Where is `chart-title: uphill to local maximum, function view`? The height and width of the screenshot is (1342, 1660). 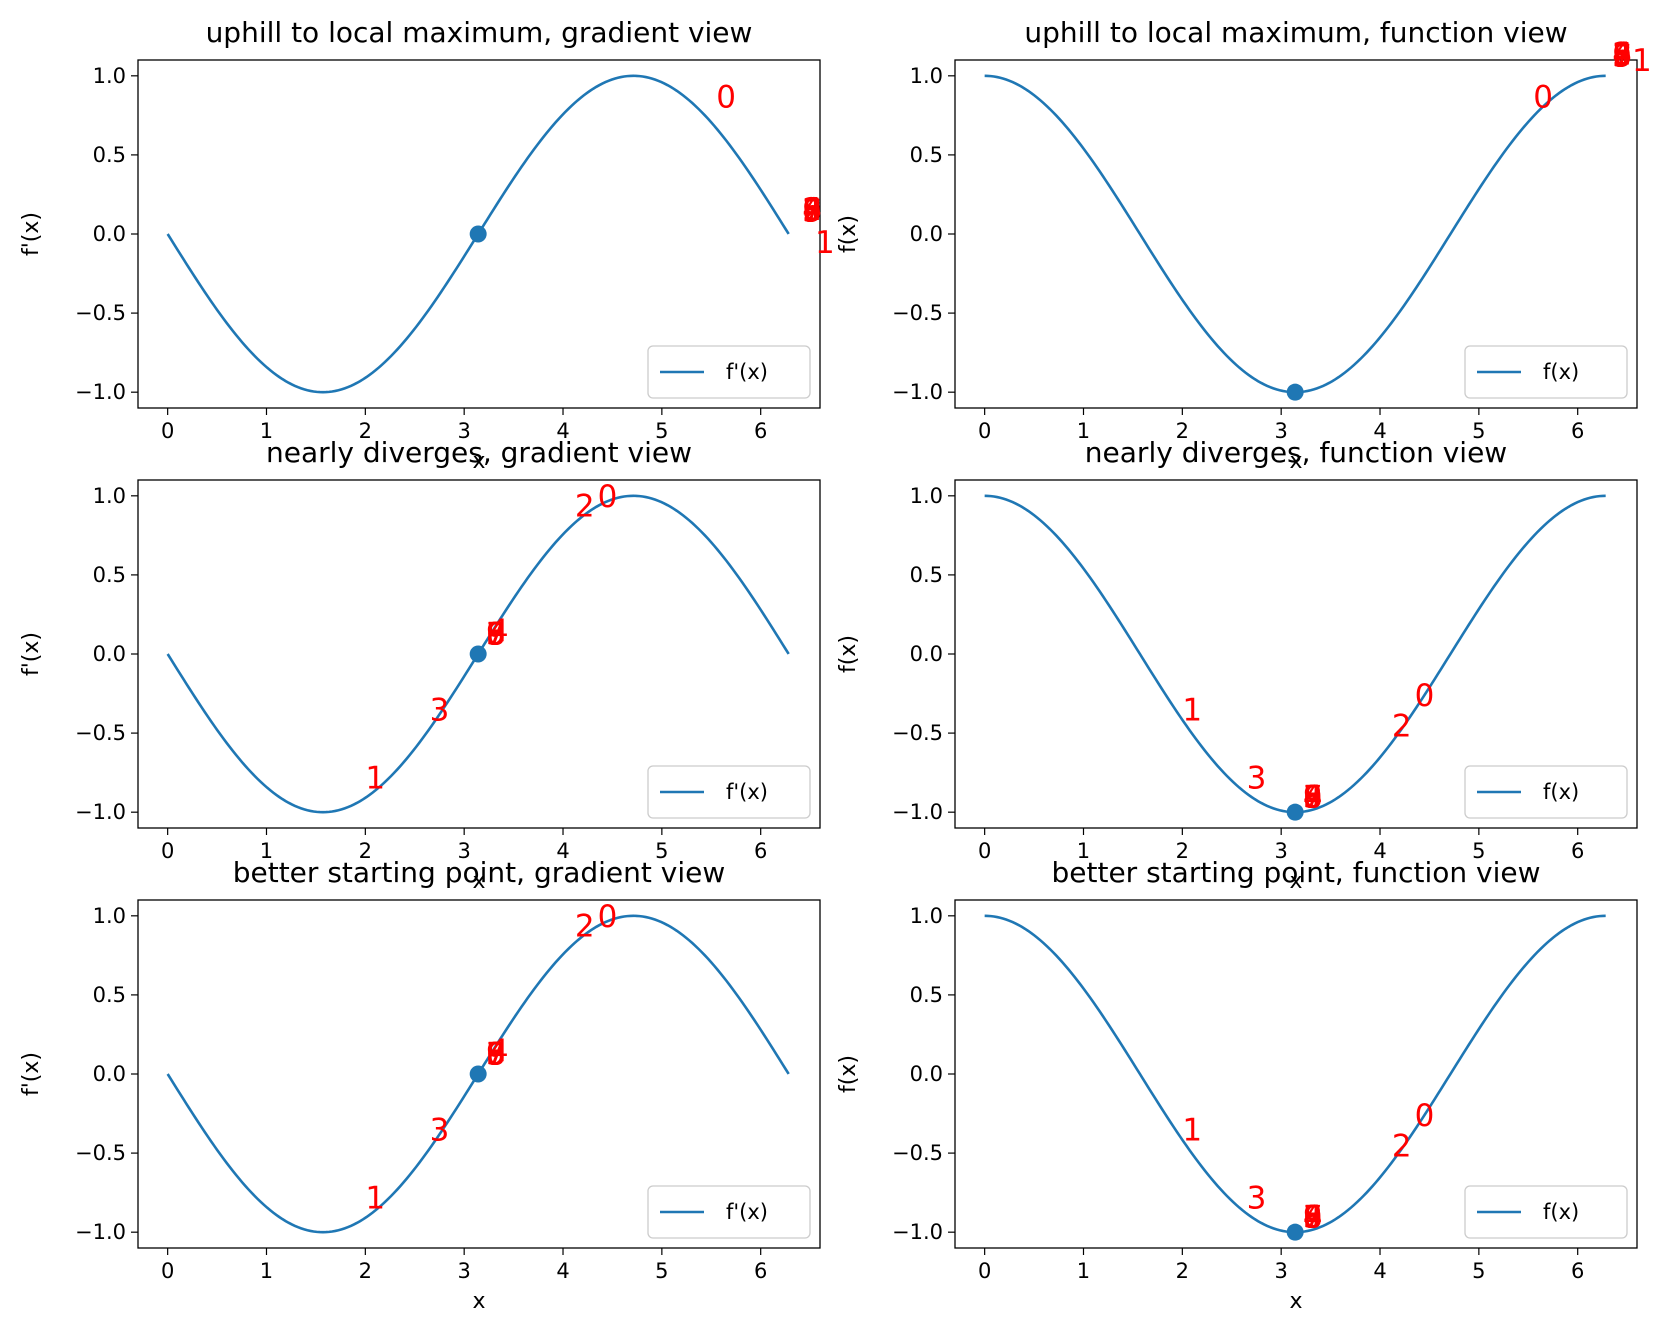 chart-title: uphill to local maximum, function view is located at coordinates (1295, 32).